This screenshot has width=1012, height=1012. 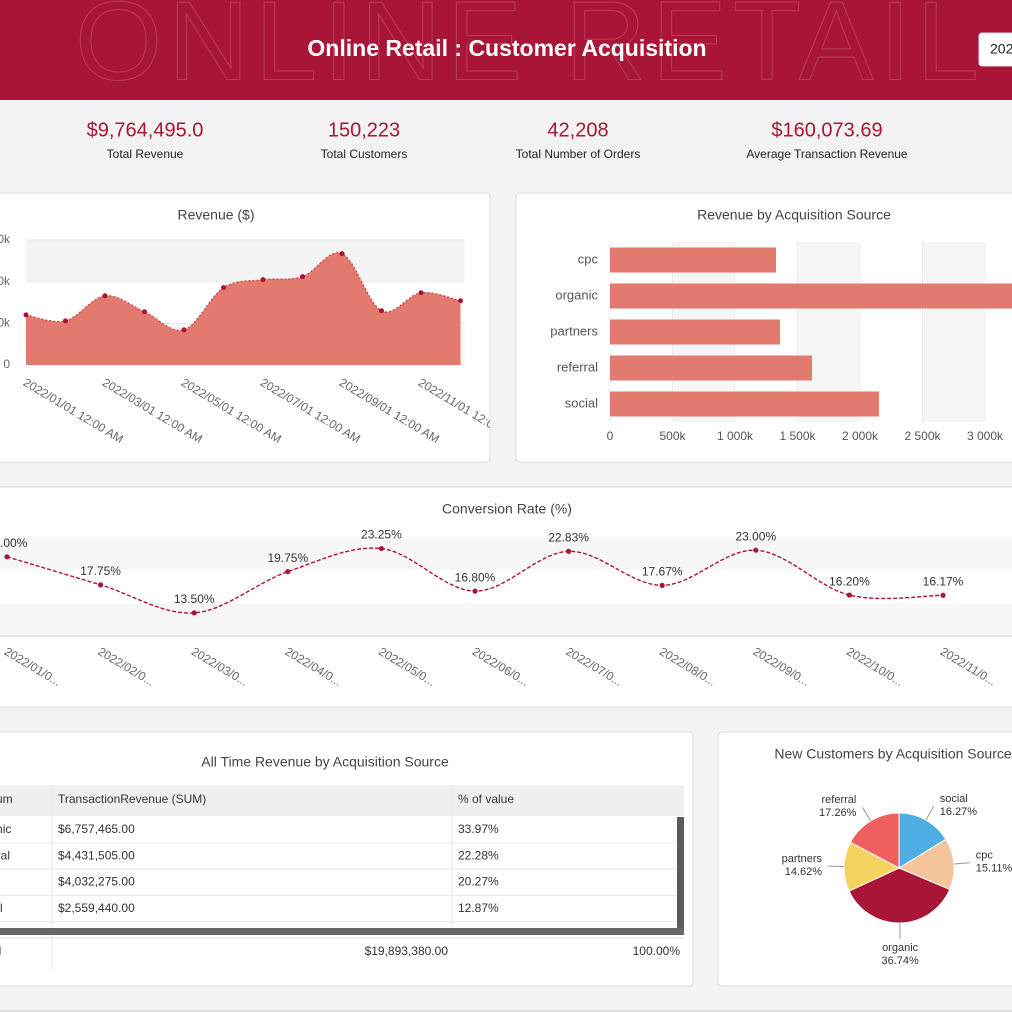 I want to click on kpi-value: 150,223, so click(x=364, y=130).